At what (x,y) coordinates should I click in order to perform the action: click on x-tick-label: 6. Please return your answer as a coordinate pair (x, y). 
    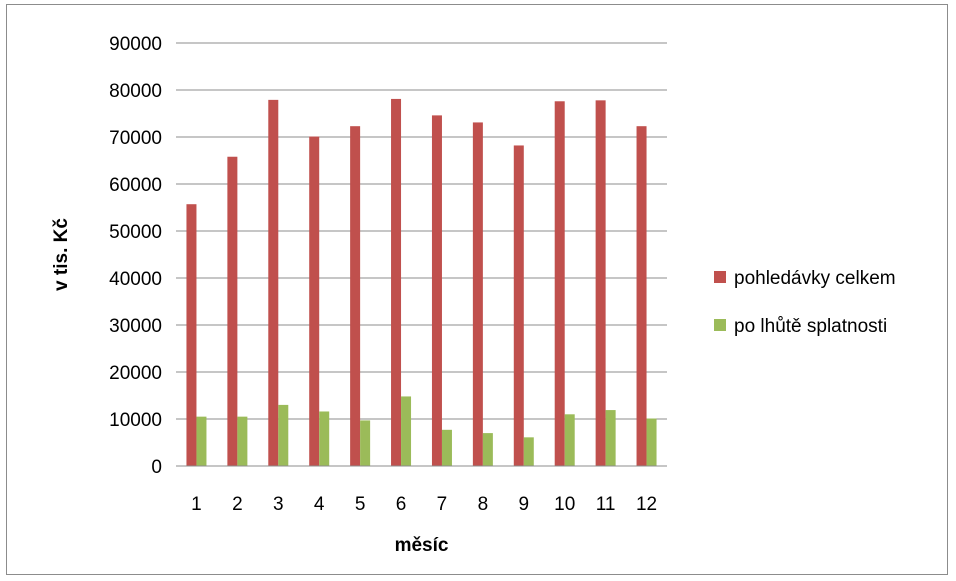
    Looking at the image, I should click on (401, 504).